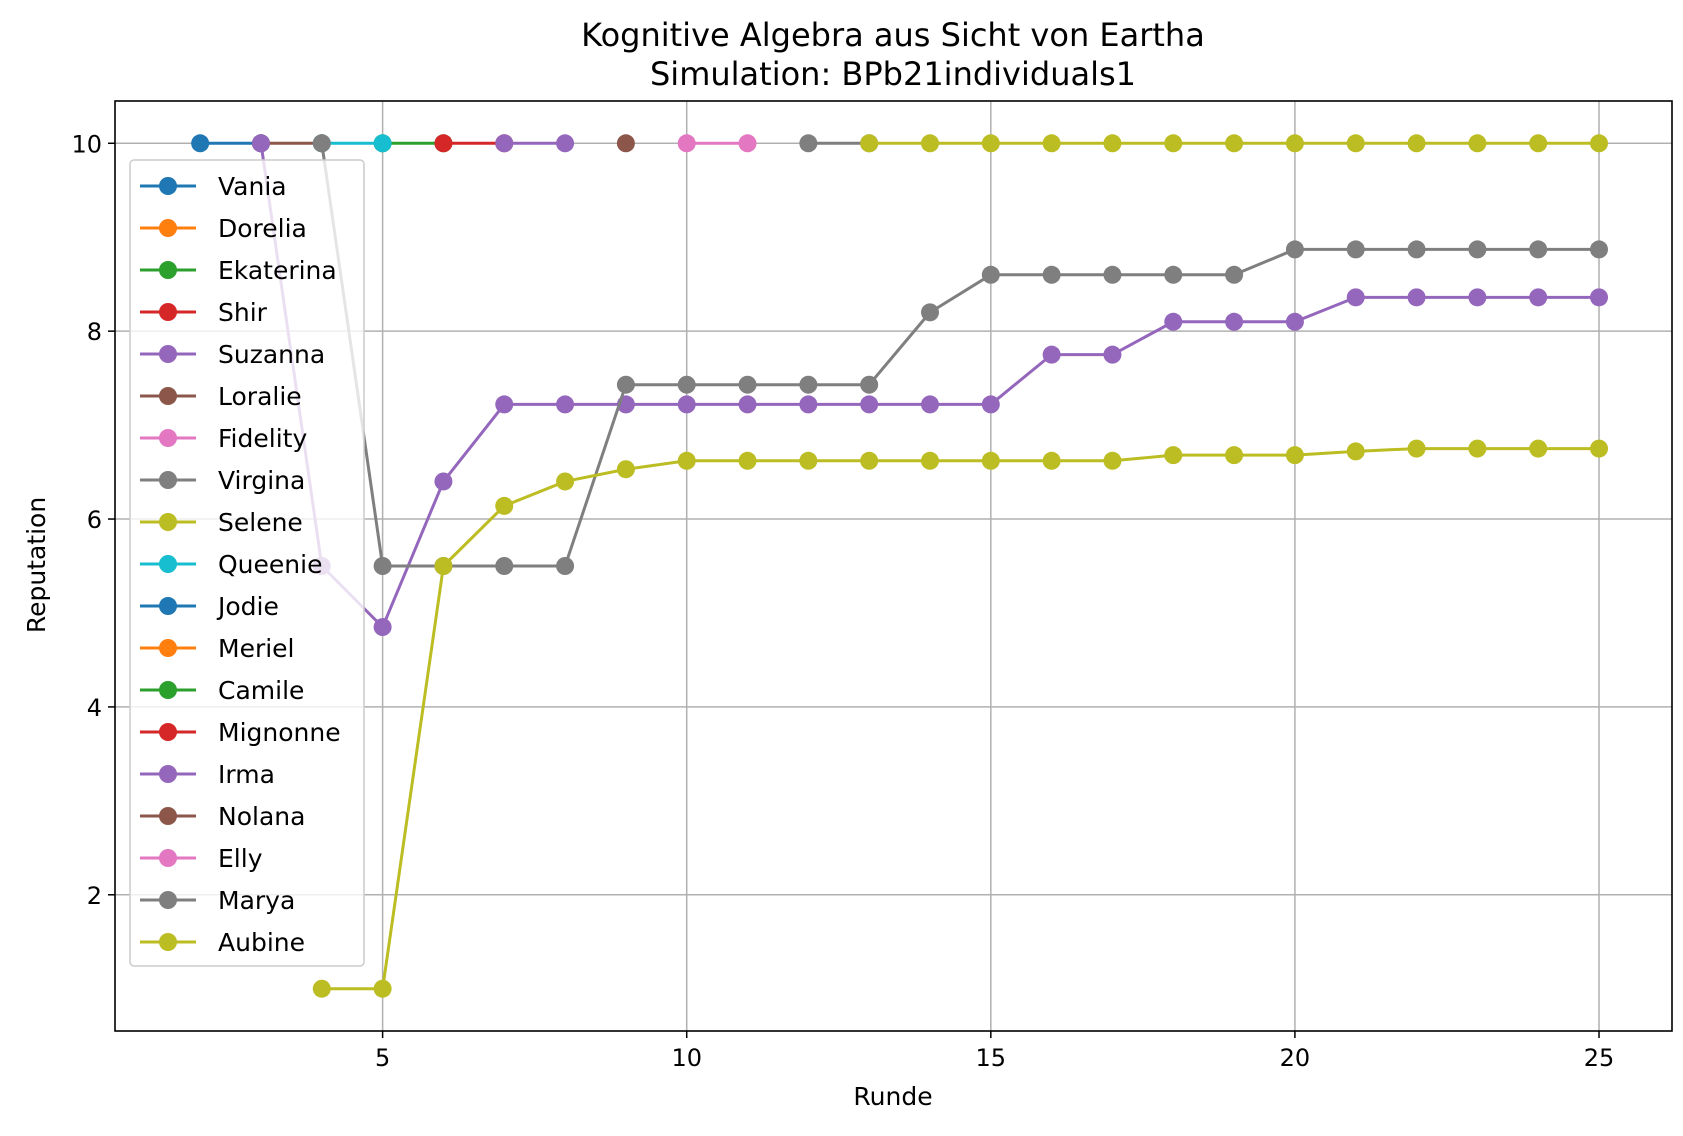  What do you see at coordinates (256, 648) in the screenshot?
I see `legend-label: Meriel` at bounding box center [256, 648].